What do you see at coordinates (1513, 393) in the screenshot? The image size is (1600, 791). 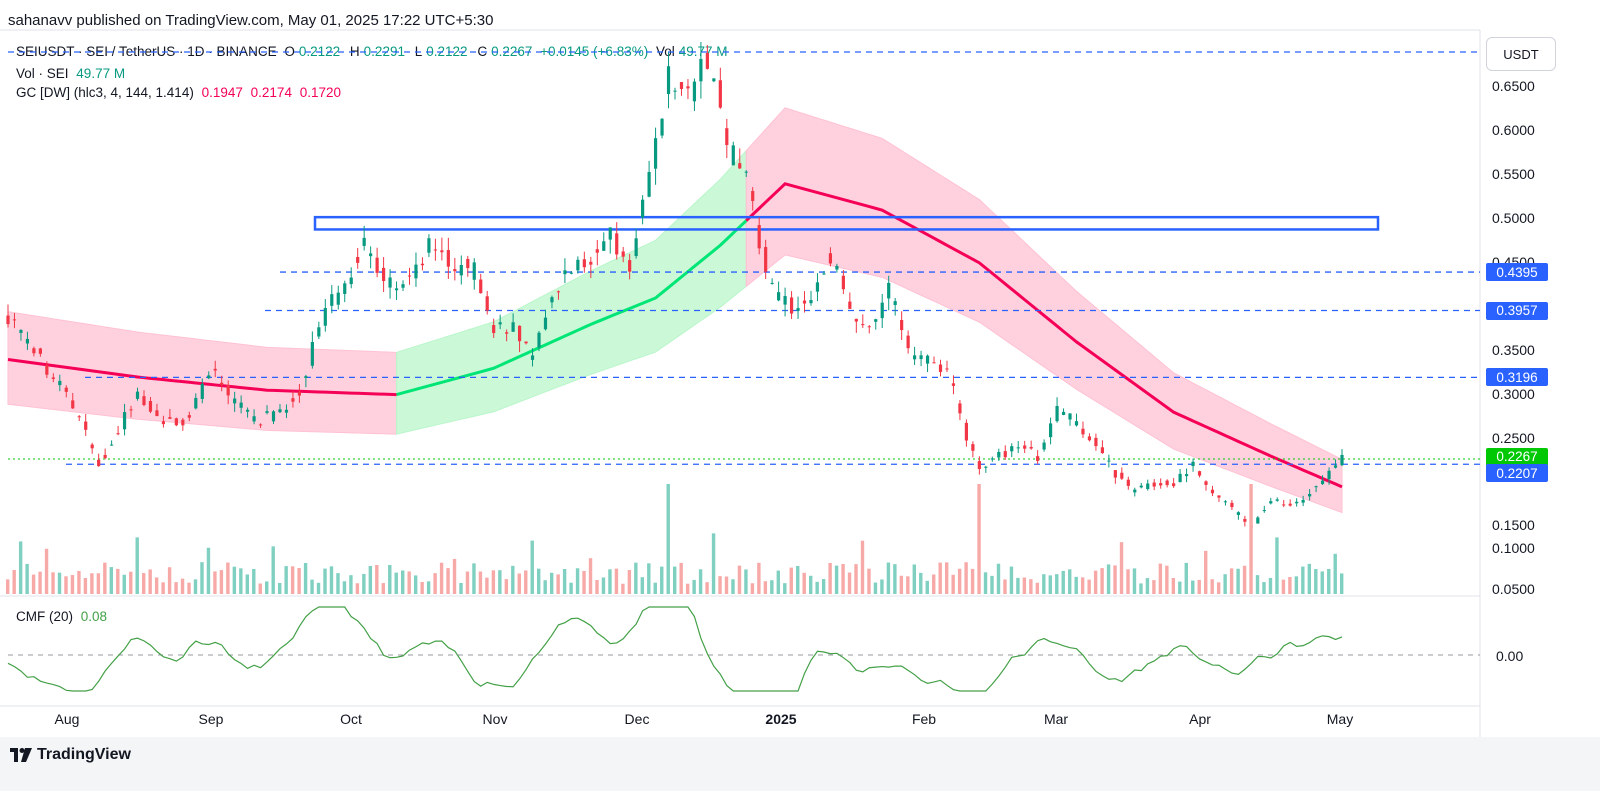 I see `price-tick: 0.3000` at bounding box center [1513, 393].